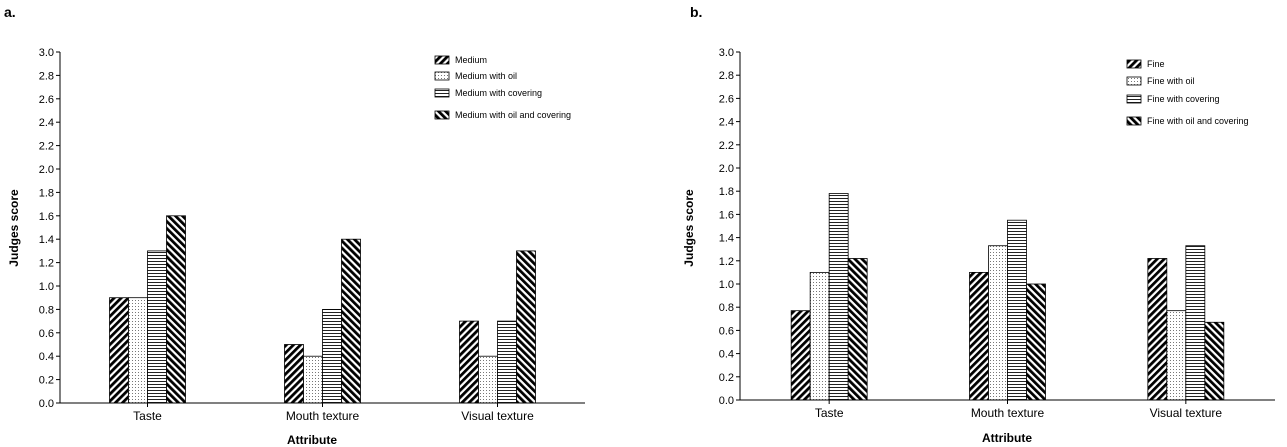  I want to click on legend-label: Fine with oil and covering, so click(1198, 121).